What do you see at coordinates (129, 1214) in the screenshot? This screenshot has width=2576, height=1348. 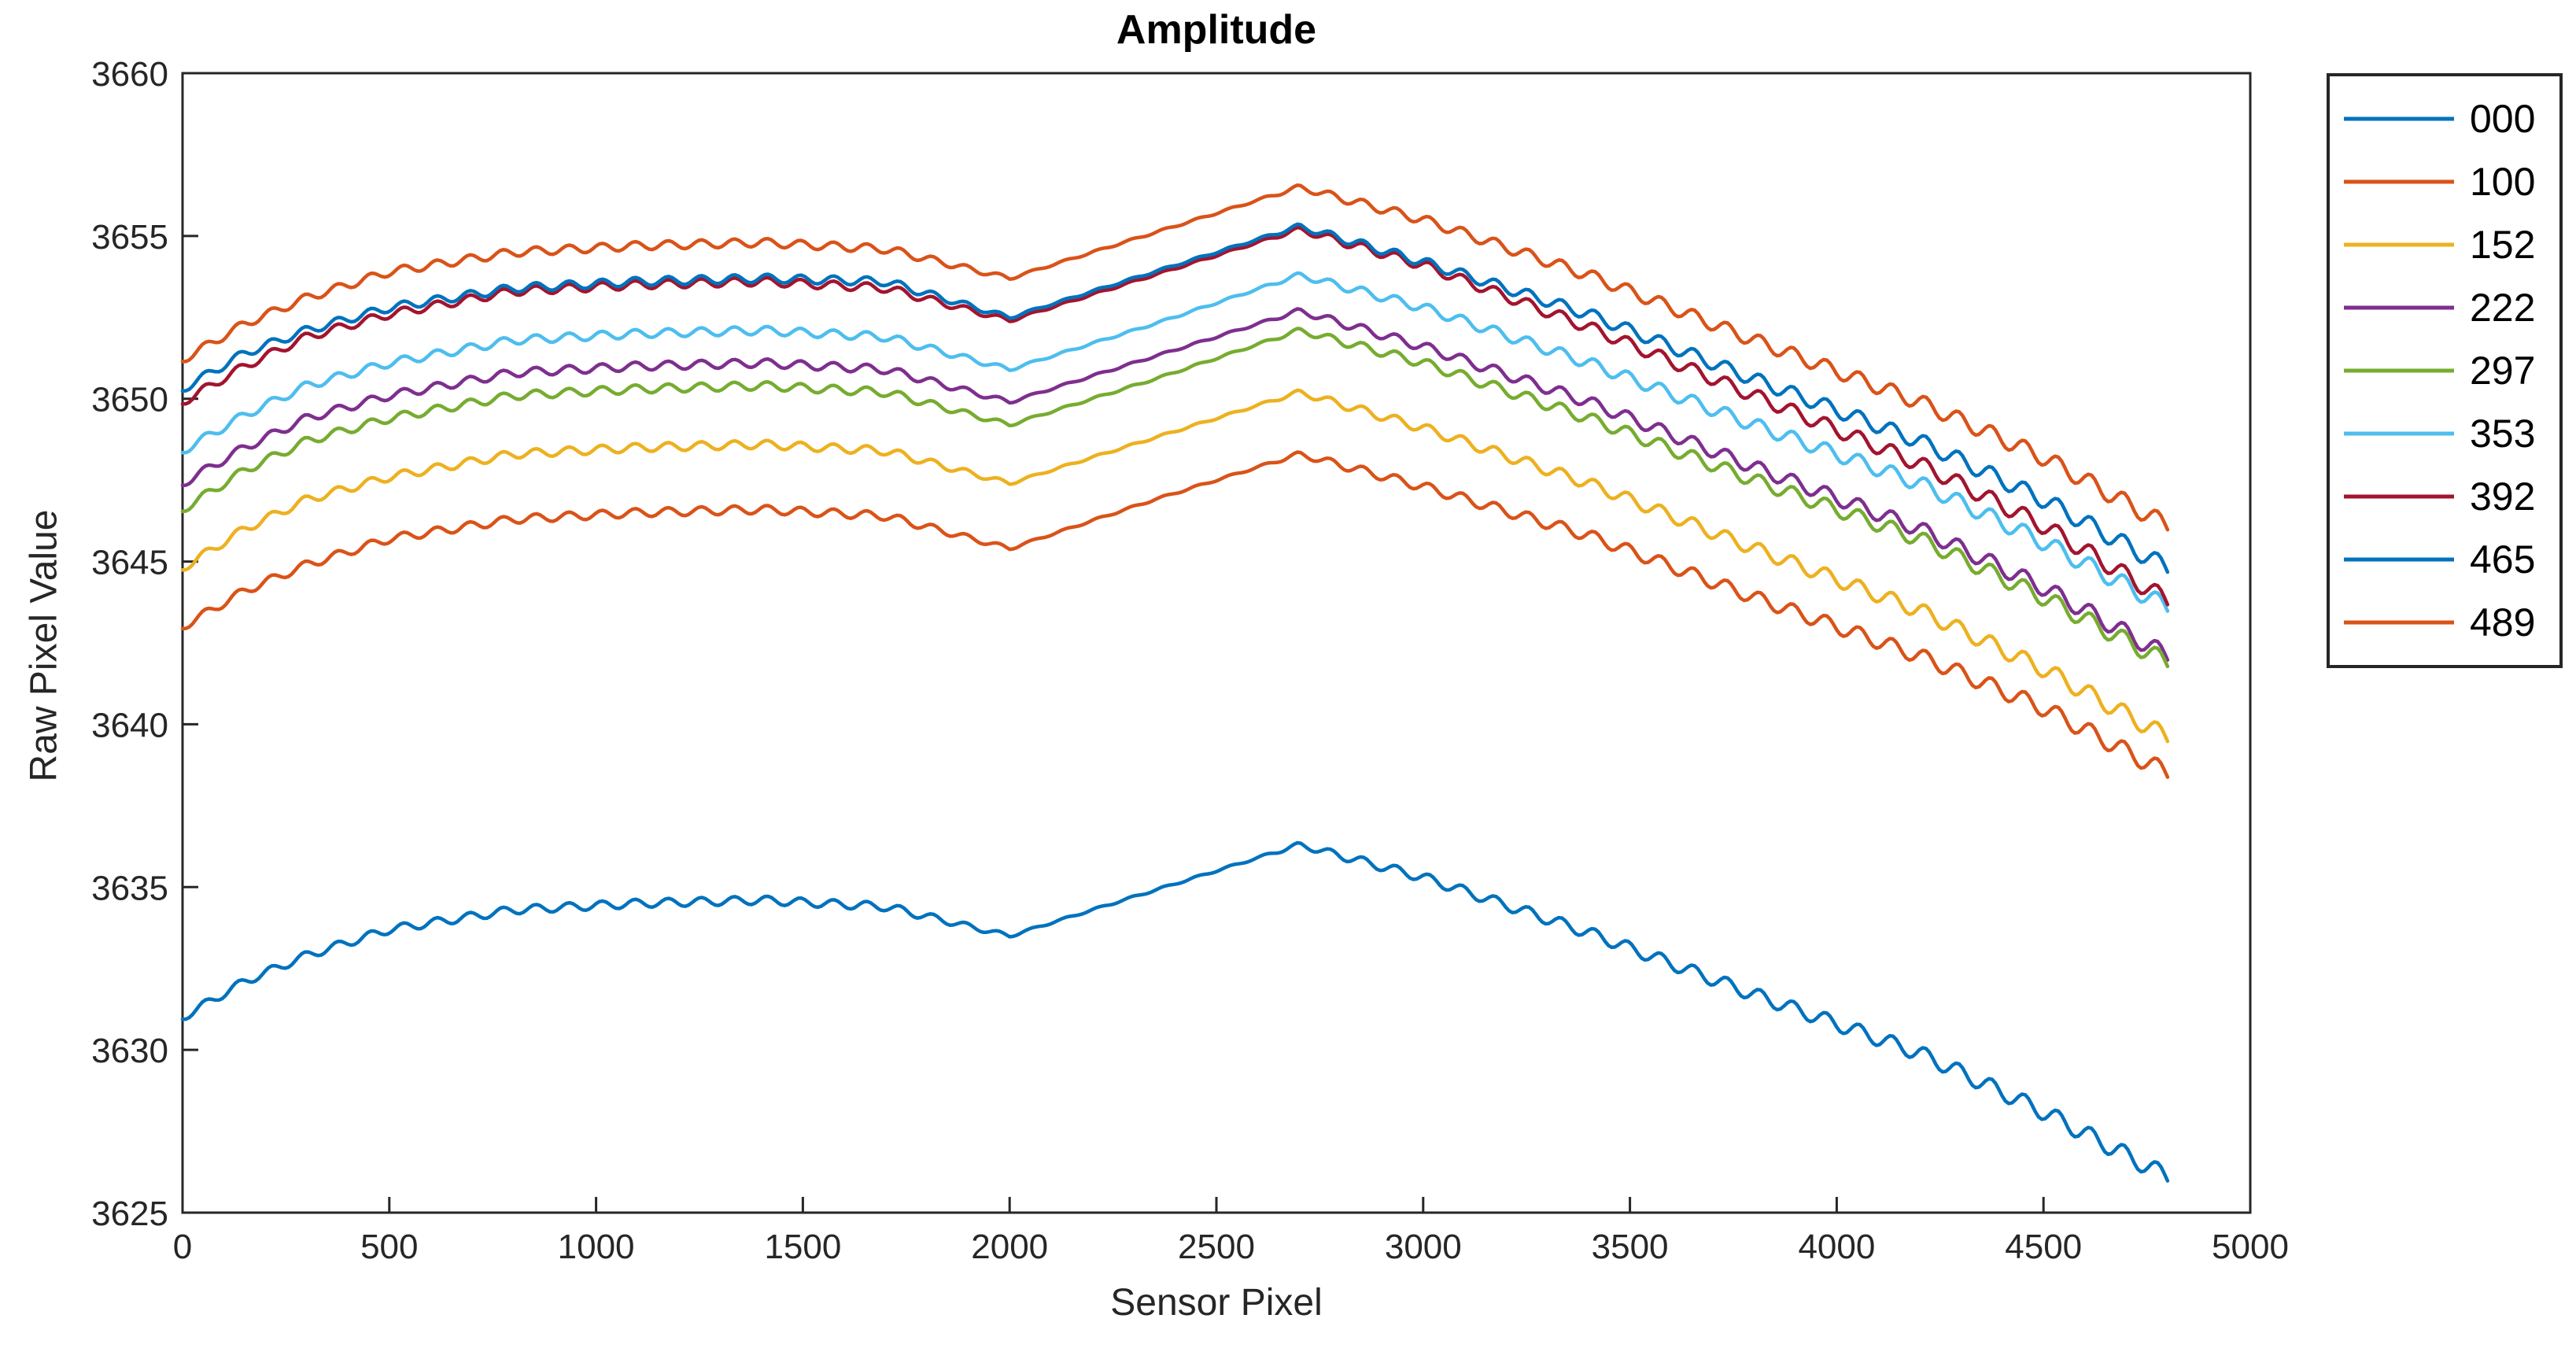 I see `y-tick-label: 3625` at bounding box center [129, 1214].